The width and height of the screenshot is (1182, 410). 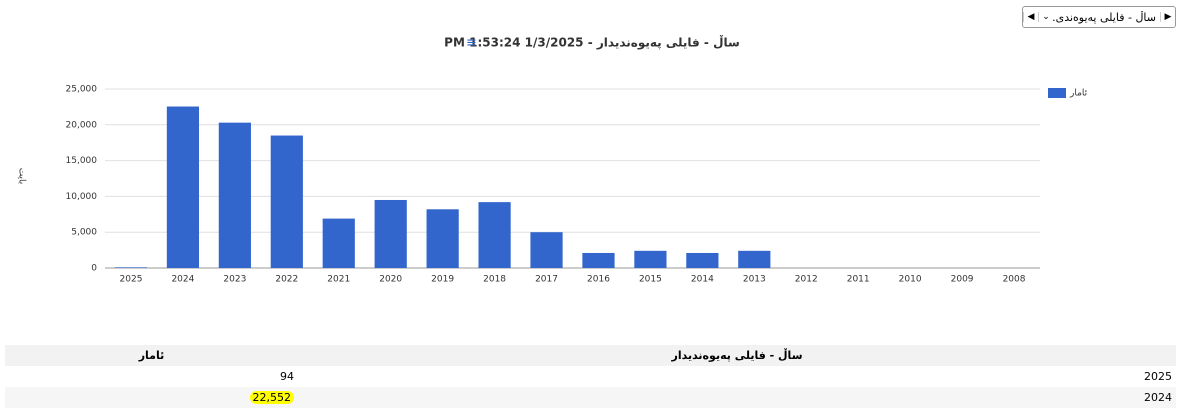 I want to click on y-tick-label: 25,000, so click(x=82, y=90).